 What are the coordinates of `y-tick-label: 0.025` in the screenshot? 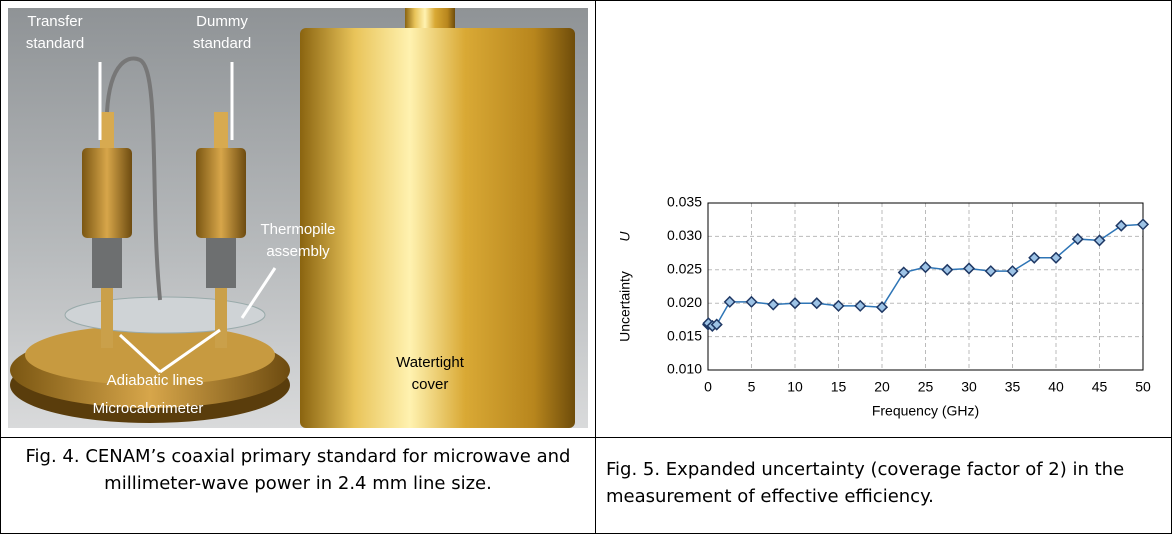 It's located at (684, 269).